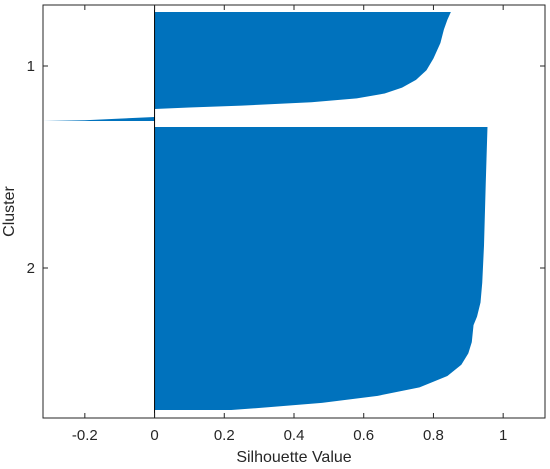 The image size is (550, 469). I want to click on x-tick-label: 0.6, so click(363, 435).